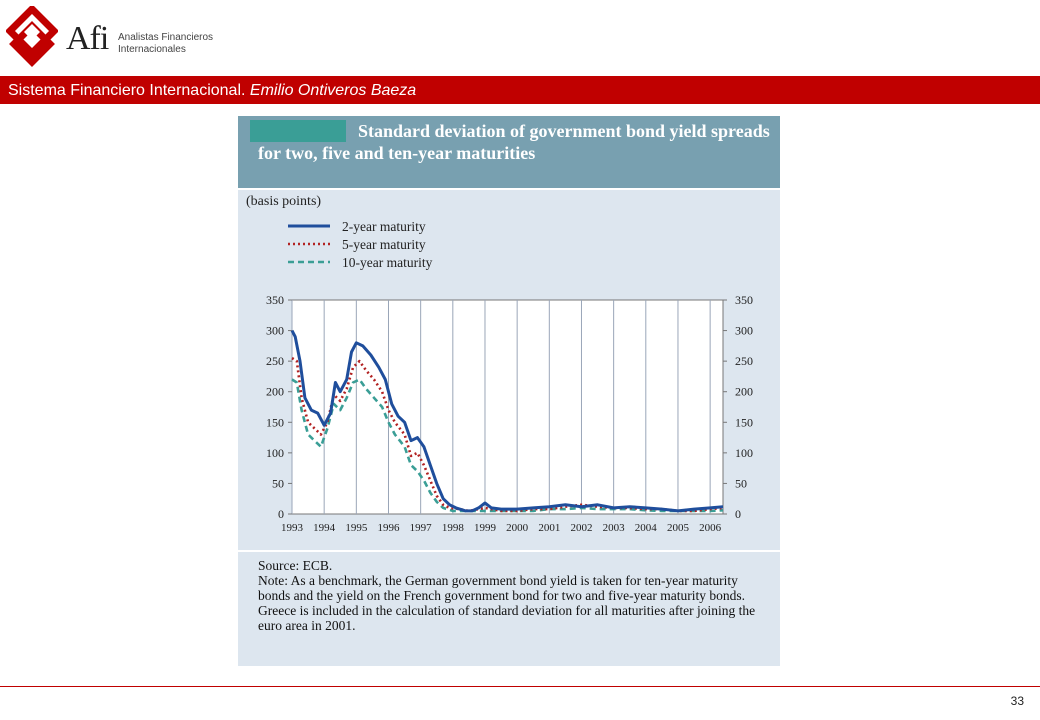 This screenshot has height=720, width=1040. What do you see at coordinates (275, 331) in the screenshot?
I see `y-tick-label-left: 300` at bounding box center [275, 331].